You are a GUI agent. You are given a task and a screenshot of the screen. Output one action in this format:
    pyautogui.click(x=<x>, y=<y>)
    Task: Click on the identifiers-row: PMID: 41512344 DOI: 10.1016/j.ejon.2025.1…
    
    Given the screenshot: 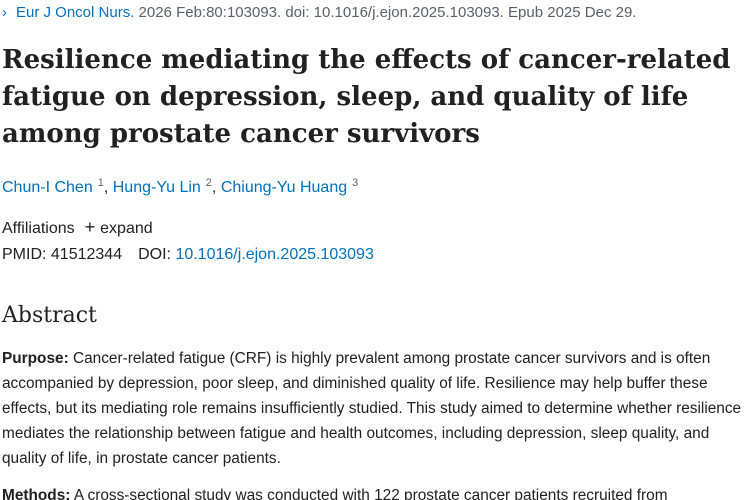 What is the action you would take?
    pyautogui.click(x=188, y=255)
    